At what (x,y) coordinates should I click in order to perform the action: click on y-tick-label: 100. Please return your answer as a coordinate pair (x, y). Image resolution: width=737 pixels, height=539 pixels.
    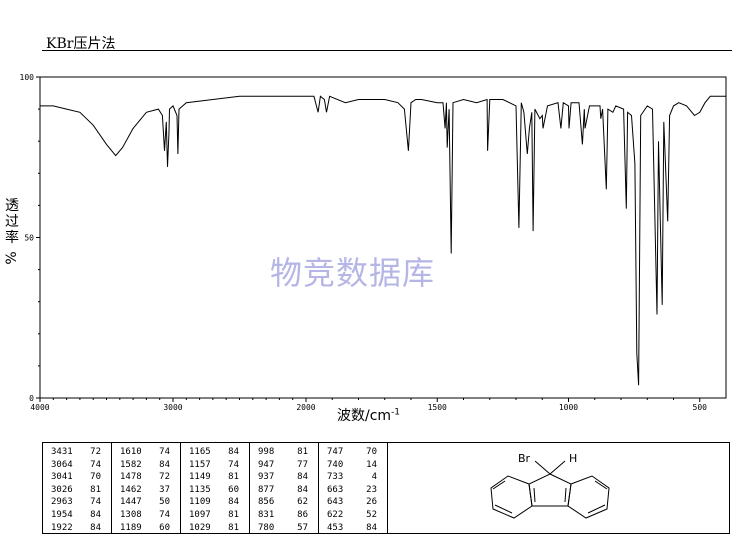
    Looking at the image, I should click on (27, 77).